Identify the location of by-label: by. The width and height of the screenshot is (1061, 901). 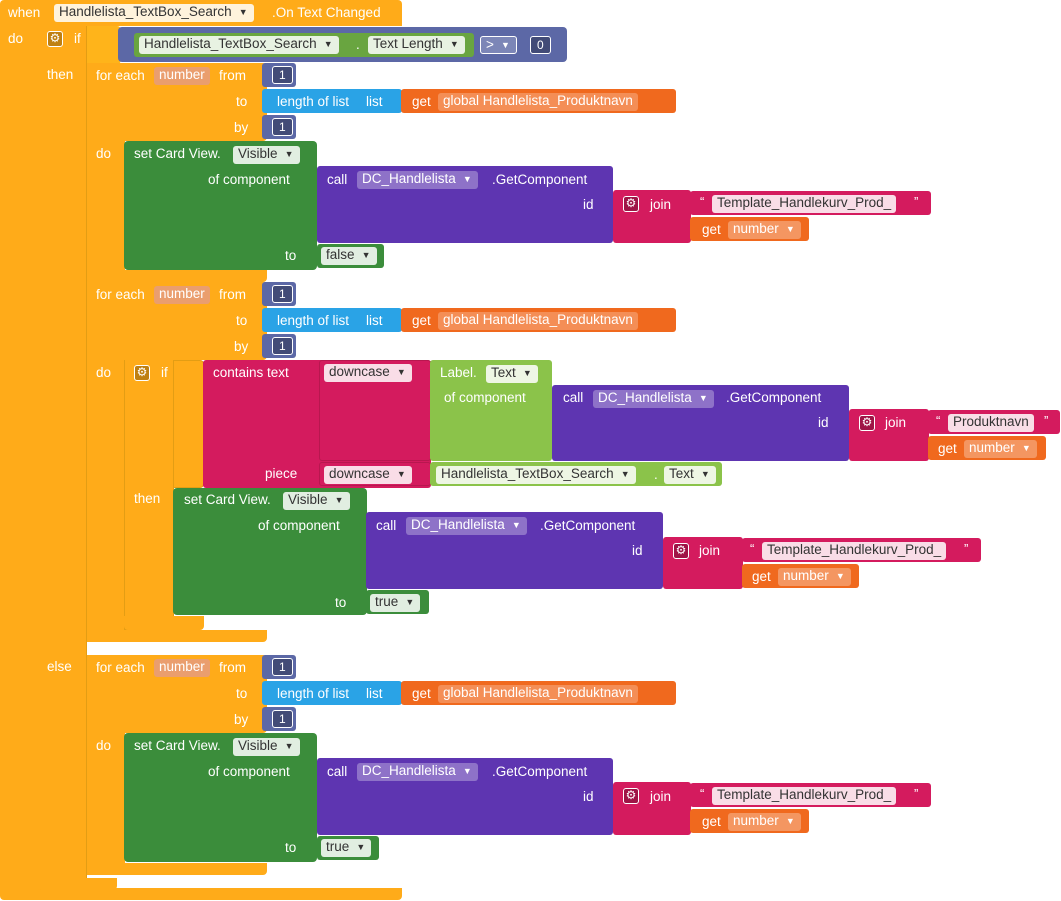
(241, 127).